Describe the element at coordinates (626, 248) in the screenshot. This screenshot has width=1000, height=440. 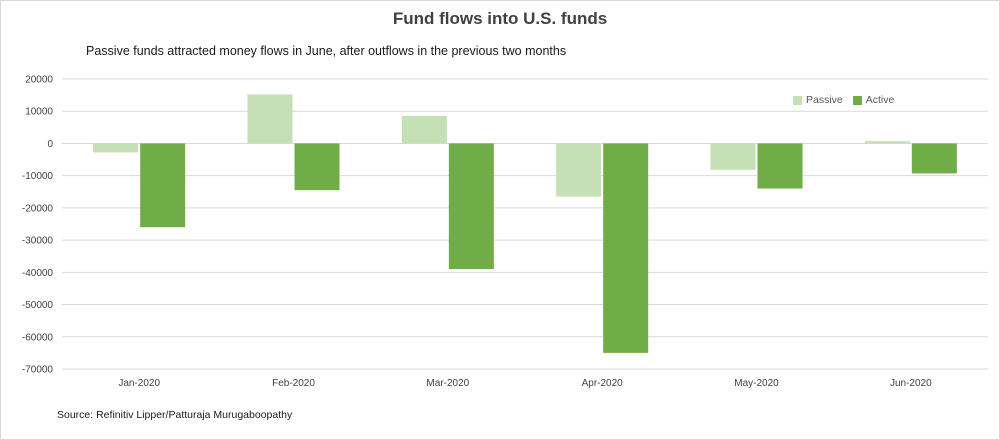
I see `bar-active-apr-2020` at that location.